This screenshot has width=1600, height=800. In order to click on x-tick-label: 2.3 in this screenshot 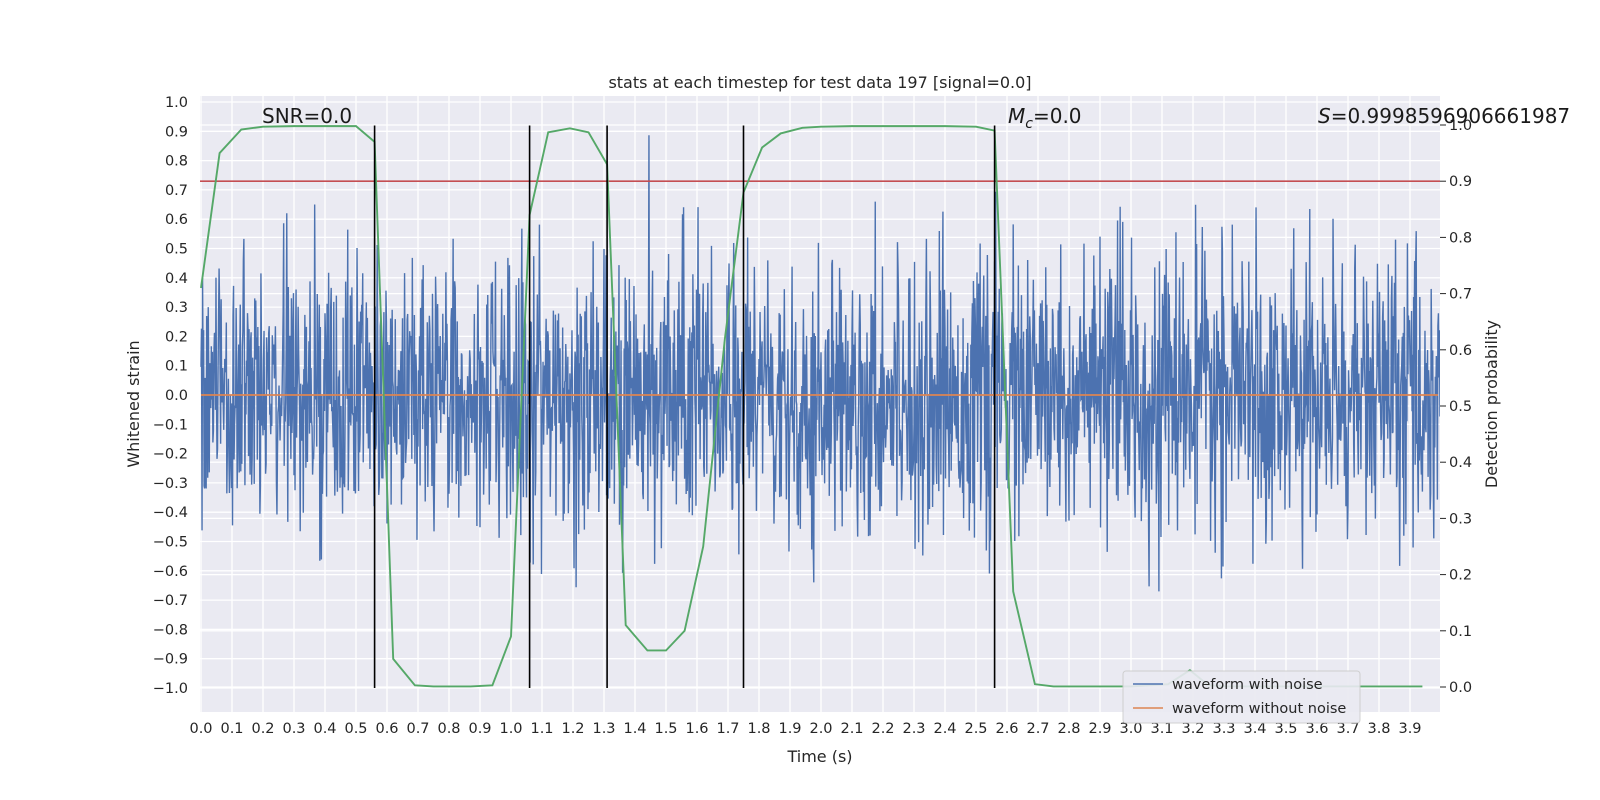, I will do `click(913, 729)`.